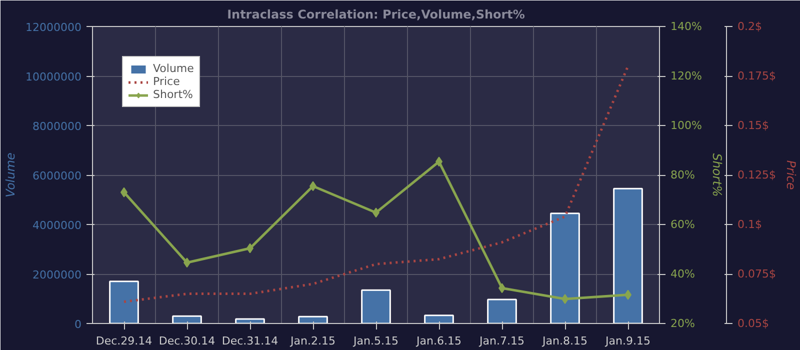 The image size is (800, 350). I want to click on y-tick-label: 4000000, so click(57, 225).